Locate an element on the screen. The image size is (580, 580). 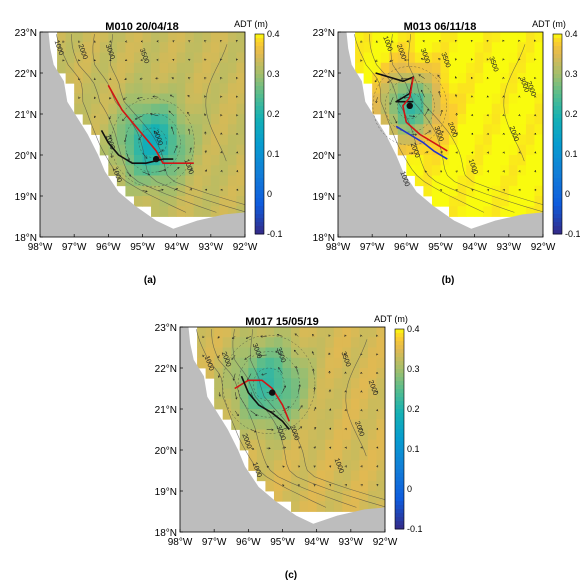
x-tick-label: 98°W is located at coordinates (180, 542).